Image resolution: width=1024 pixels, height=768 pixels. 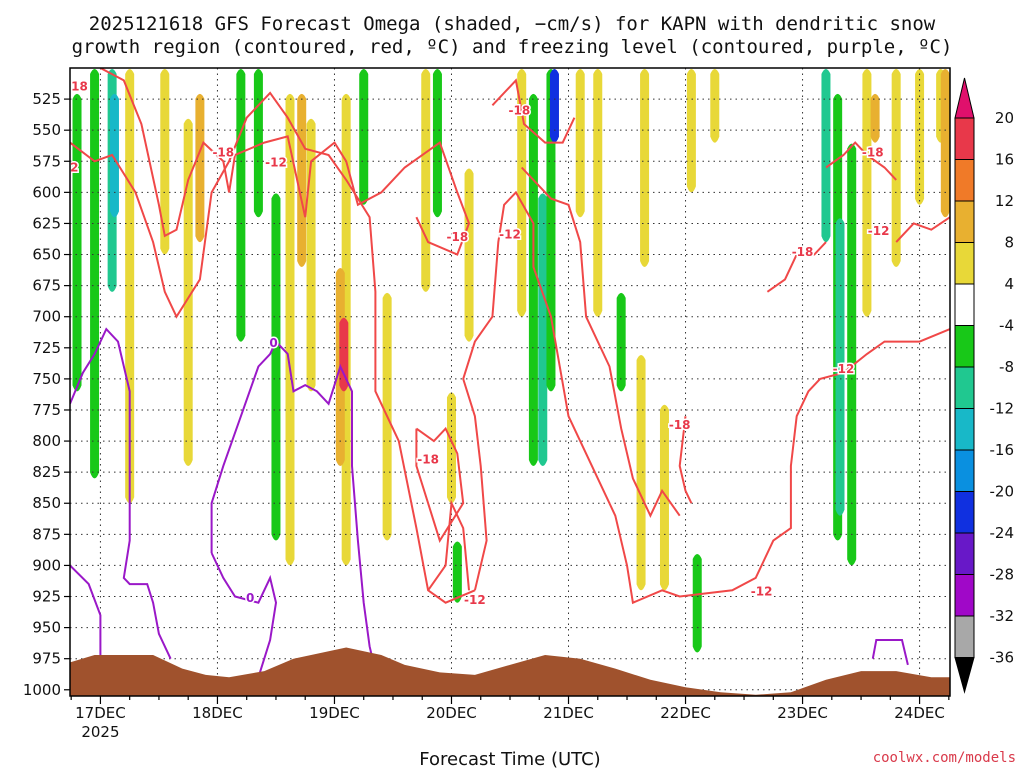 What do you see at coordinates (964, 675) in the screenshot?
I see `colorbar-bottom-arrow` at bounding box center [964, 675].